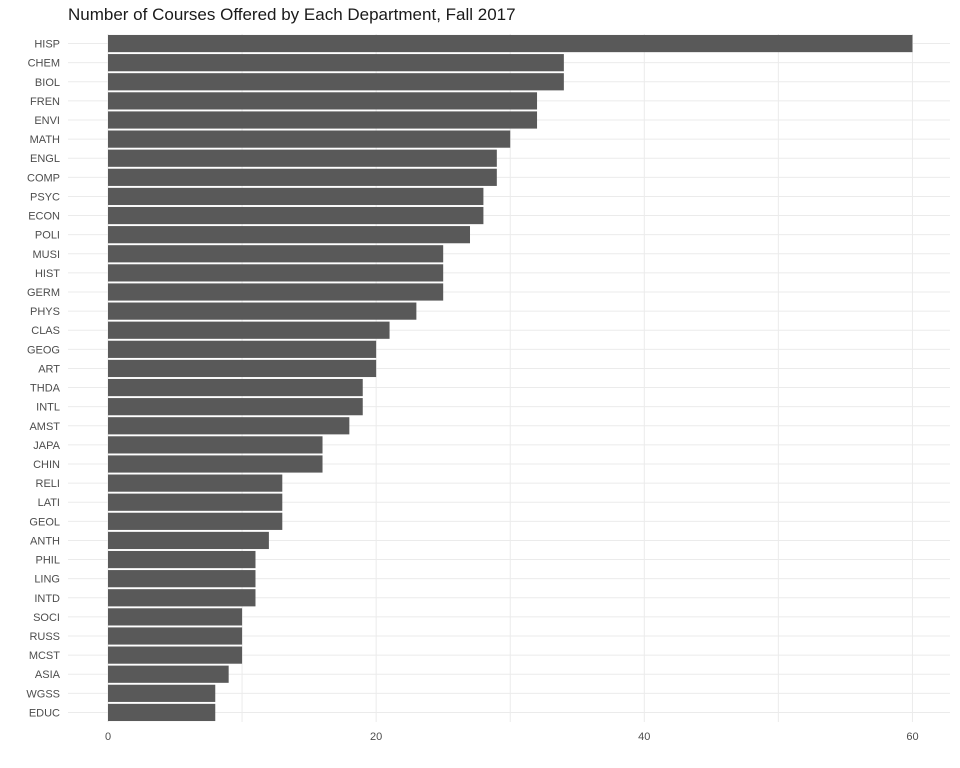 Image resolution: width=960 pixels, height=768 pixels. I want to click on bar-intd, so click(182, 598).